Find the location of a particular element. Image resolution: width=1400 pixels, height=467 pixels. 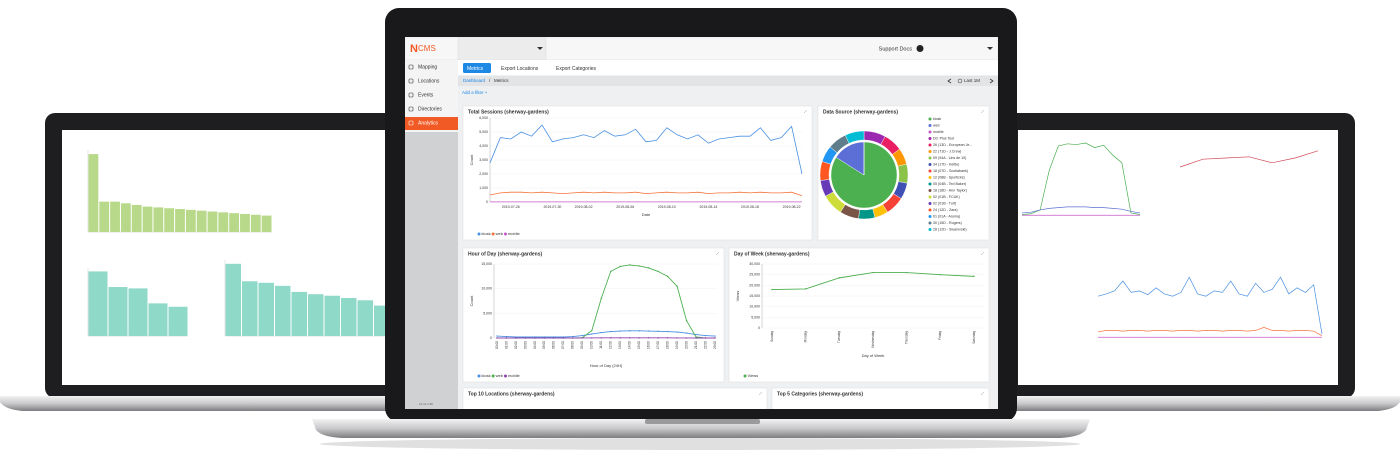

support-link: Support Docs is located at coordinates (896, 49).